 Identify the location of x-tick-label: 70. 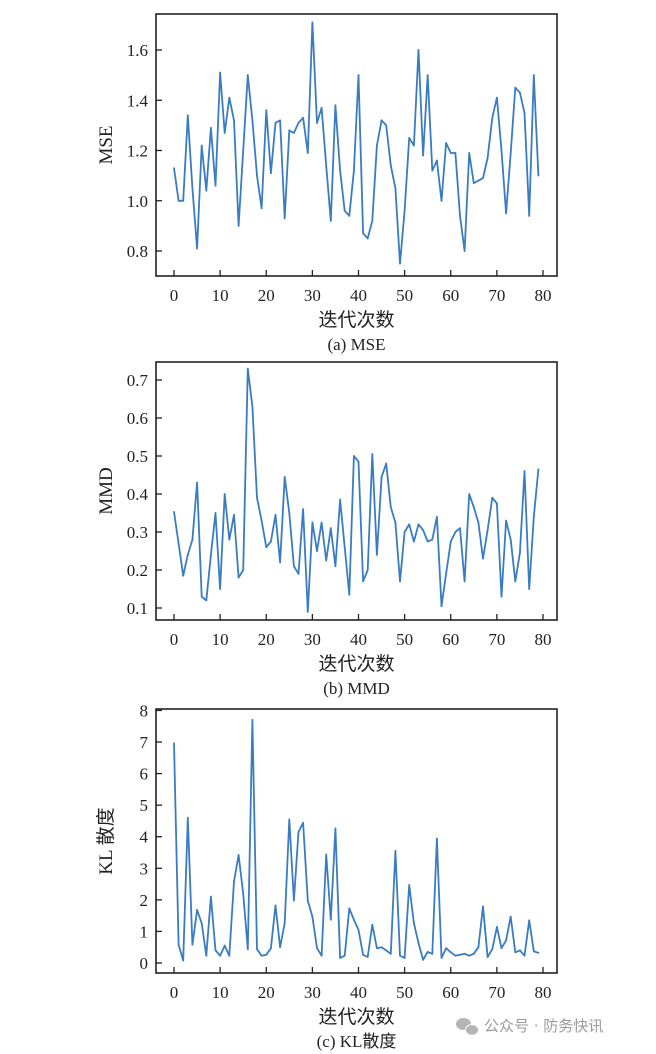
(496, 639).